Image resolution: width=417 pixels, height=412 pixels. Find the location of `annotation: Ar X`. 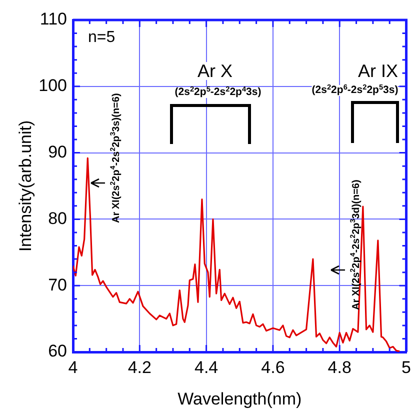

annotation: Ar X is located at coordinates (215, 71).